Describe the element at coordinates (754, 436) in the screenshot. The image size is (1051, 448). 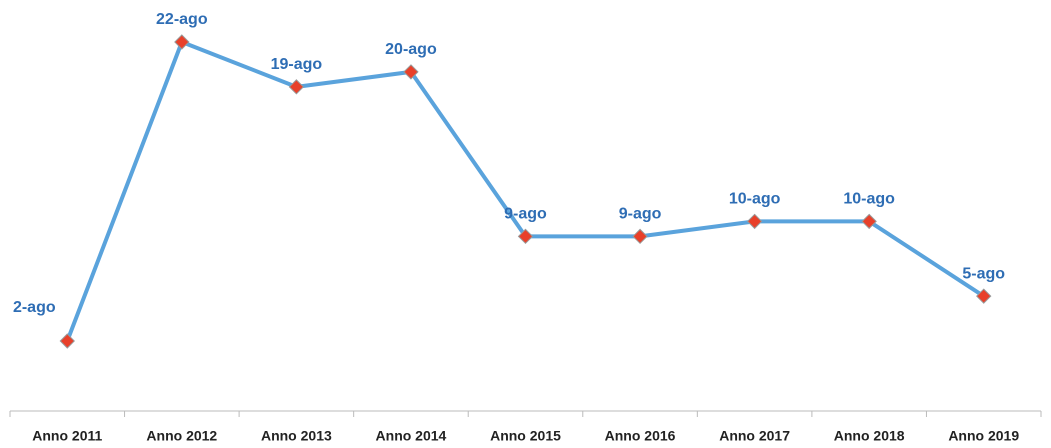
I see `x-tick-label: Anno 2017` at that location.